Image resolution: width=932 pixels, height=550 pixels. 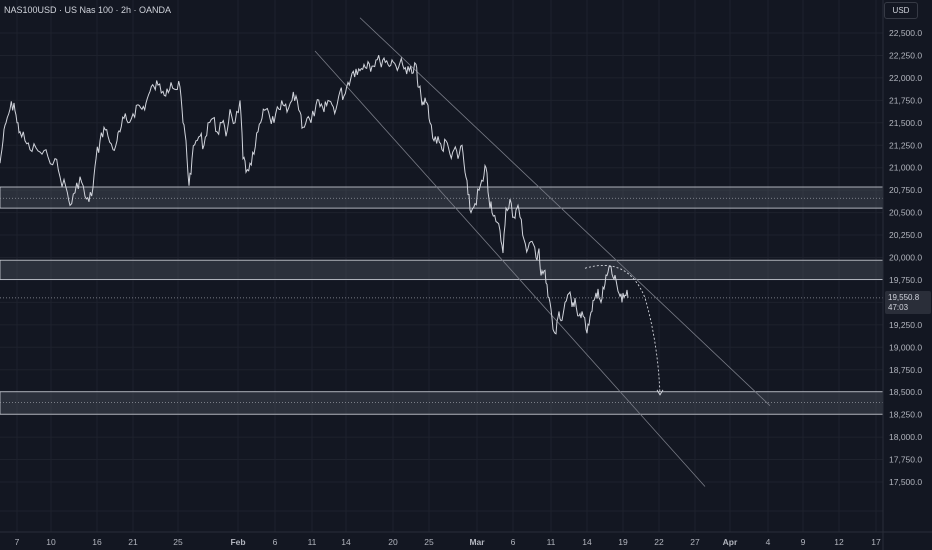 I want to click on x-tick-label: 22, so click(x=659, y=542).